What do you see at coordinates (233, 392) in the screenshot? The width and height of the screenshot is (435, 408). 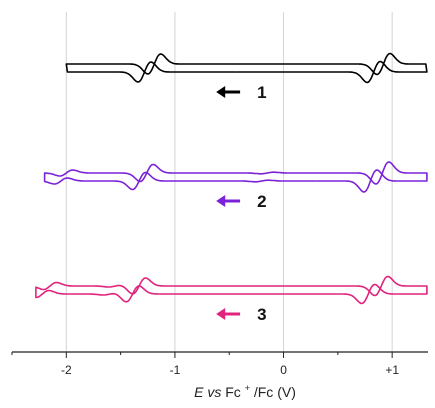 I see `x-axis-label-pre: Fc` at bounding box center [233, 392].